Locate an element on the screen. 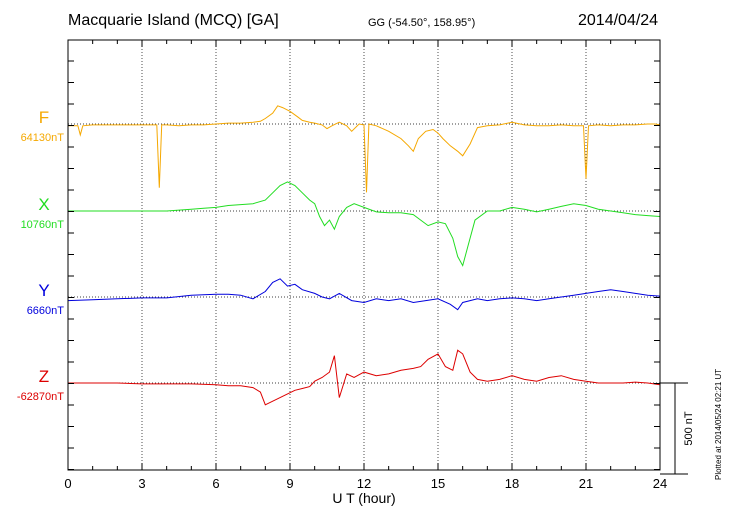 This screenshot has width=730, height=520. series-name-x: X is located at coordinates (43, 204).